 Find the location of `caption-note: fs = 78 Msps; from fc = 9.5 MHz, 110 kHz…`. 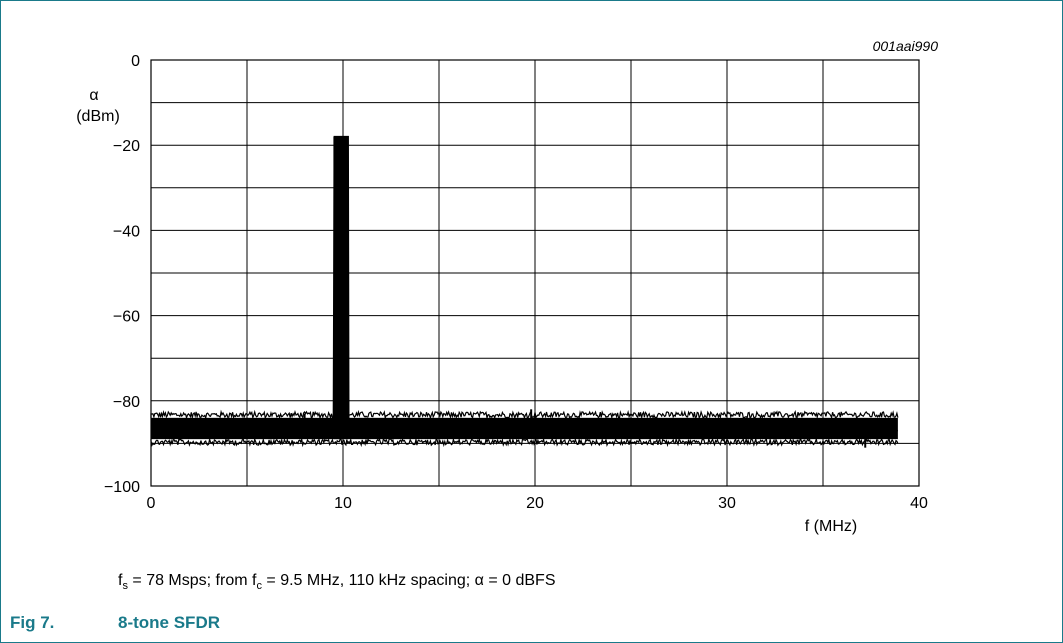

caption-note: fs = 78 Msps; from fc = 9.5 MHz, 110 kHz… is located at coordinates (337, 582).